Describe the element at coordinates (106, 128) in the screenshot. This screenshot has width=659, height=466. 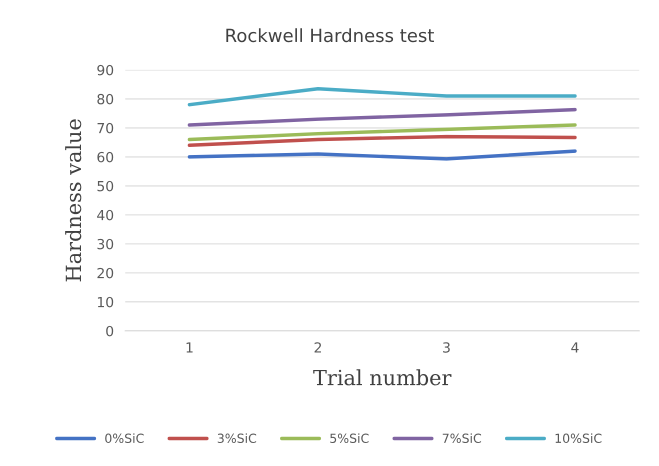
I see `y-tick-label: 70` at that location.